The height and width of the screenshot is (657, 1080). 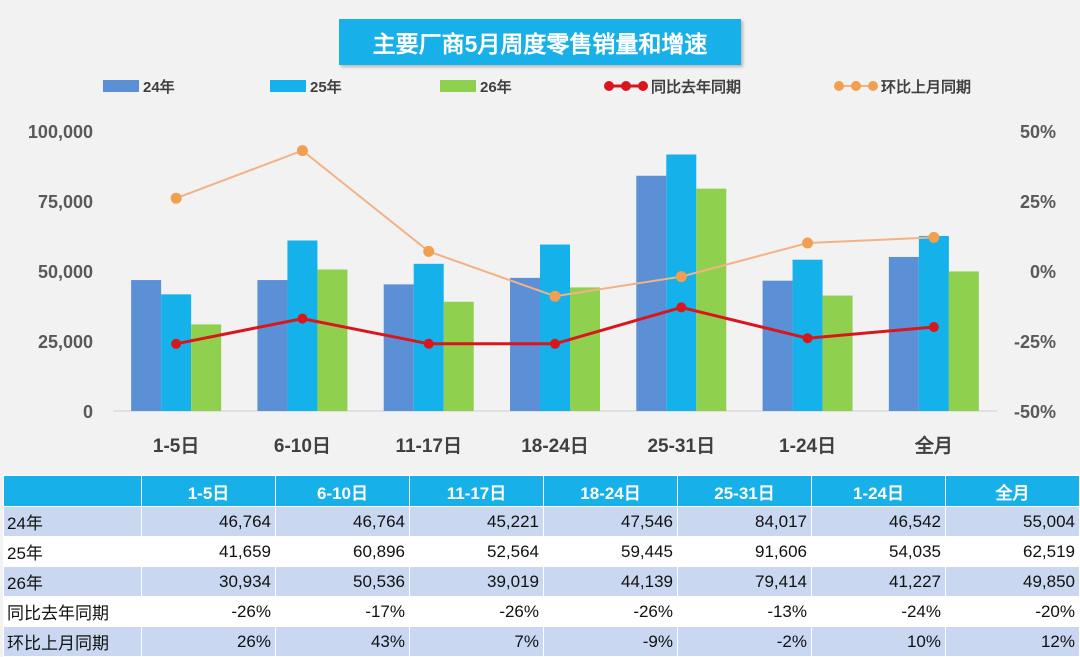 What do you see at coordinates (65, 272) in the screenshot?
I see `y-tick-label: 50,000` at bounding box center [65, 272].